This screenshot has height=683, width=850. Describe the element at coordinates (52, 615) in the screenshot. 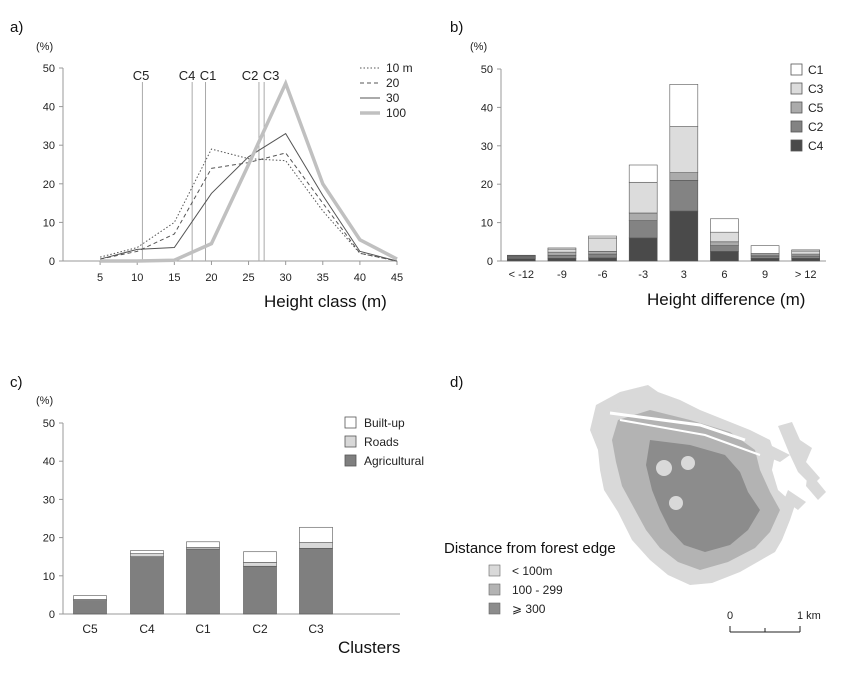

I see `panel-c-y-tick-label: 0` at that location.